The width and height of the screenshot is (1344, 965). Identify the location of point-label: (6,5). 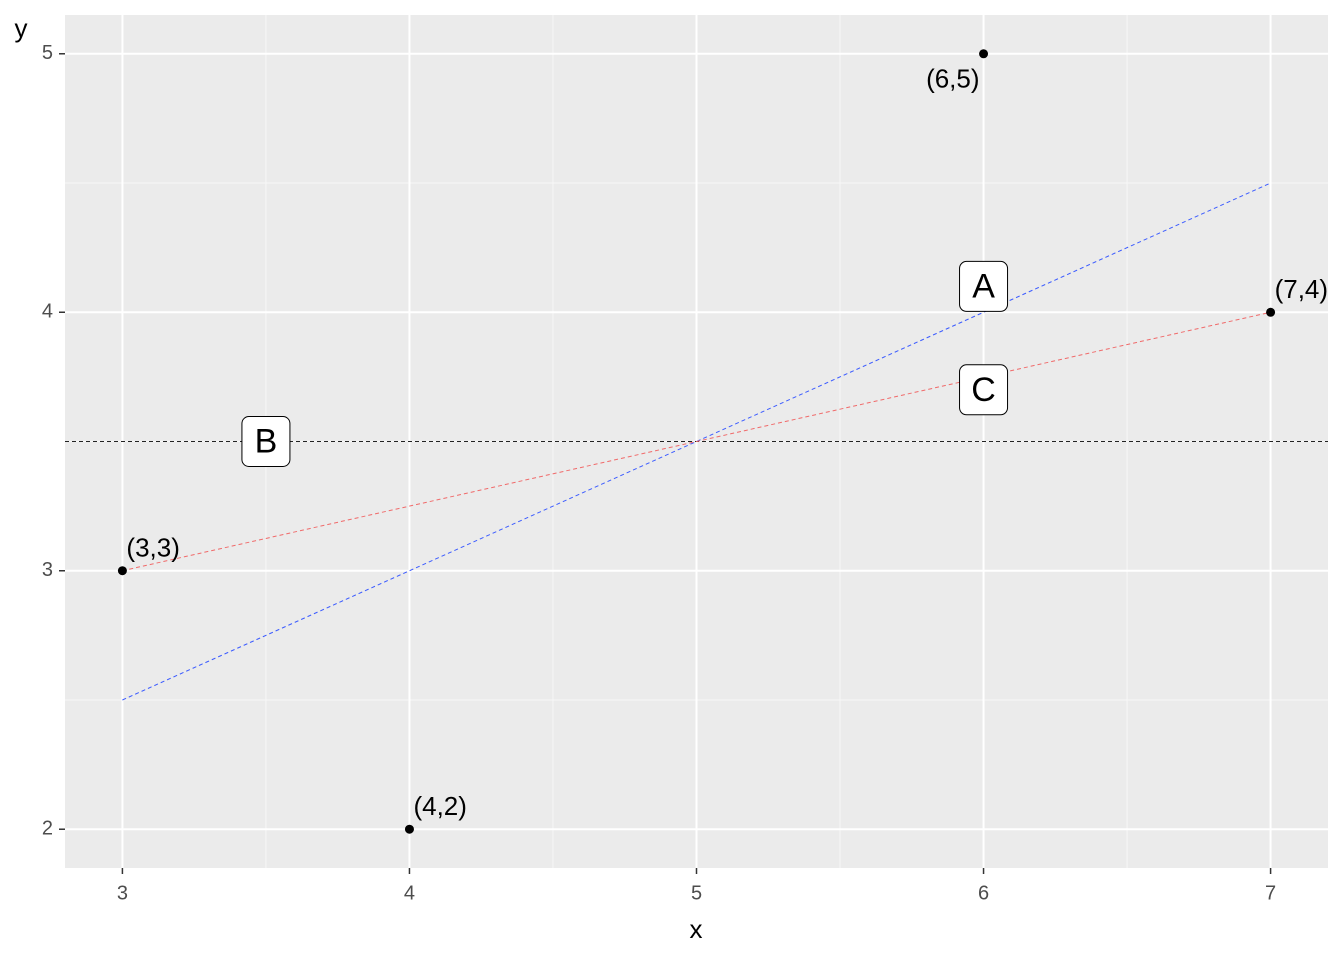
(952, 79).